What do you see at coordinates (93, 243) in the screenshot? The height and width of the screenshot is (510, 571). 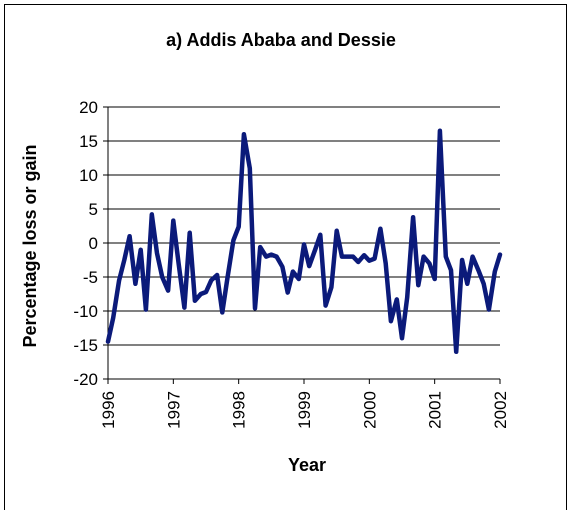 I see `y-tick-label: 0` at bounding box center [93, 243].